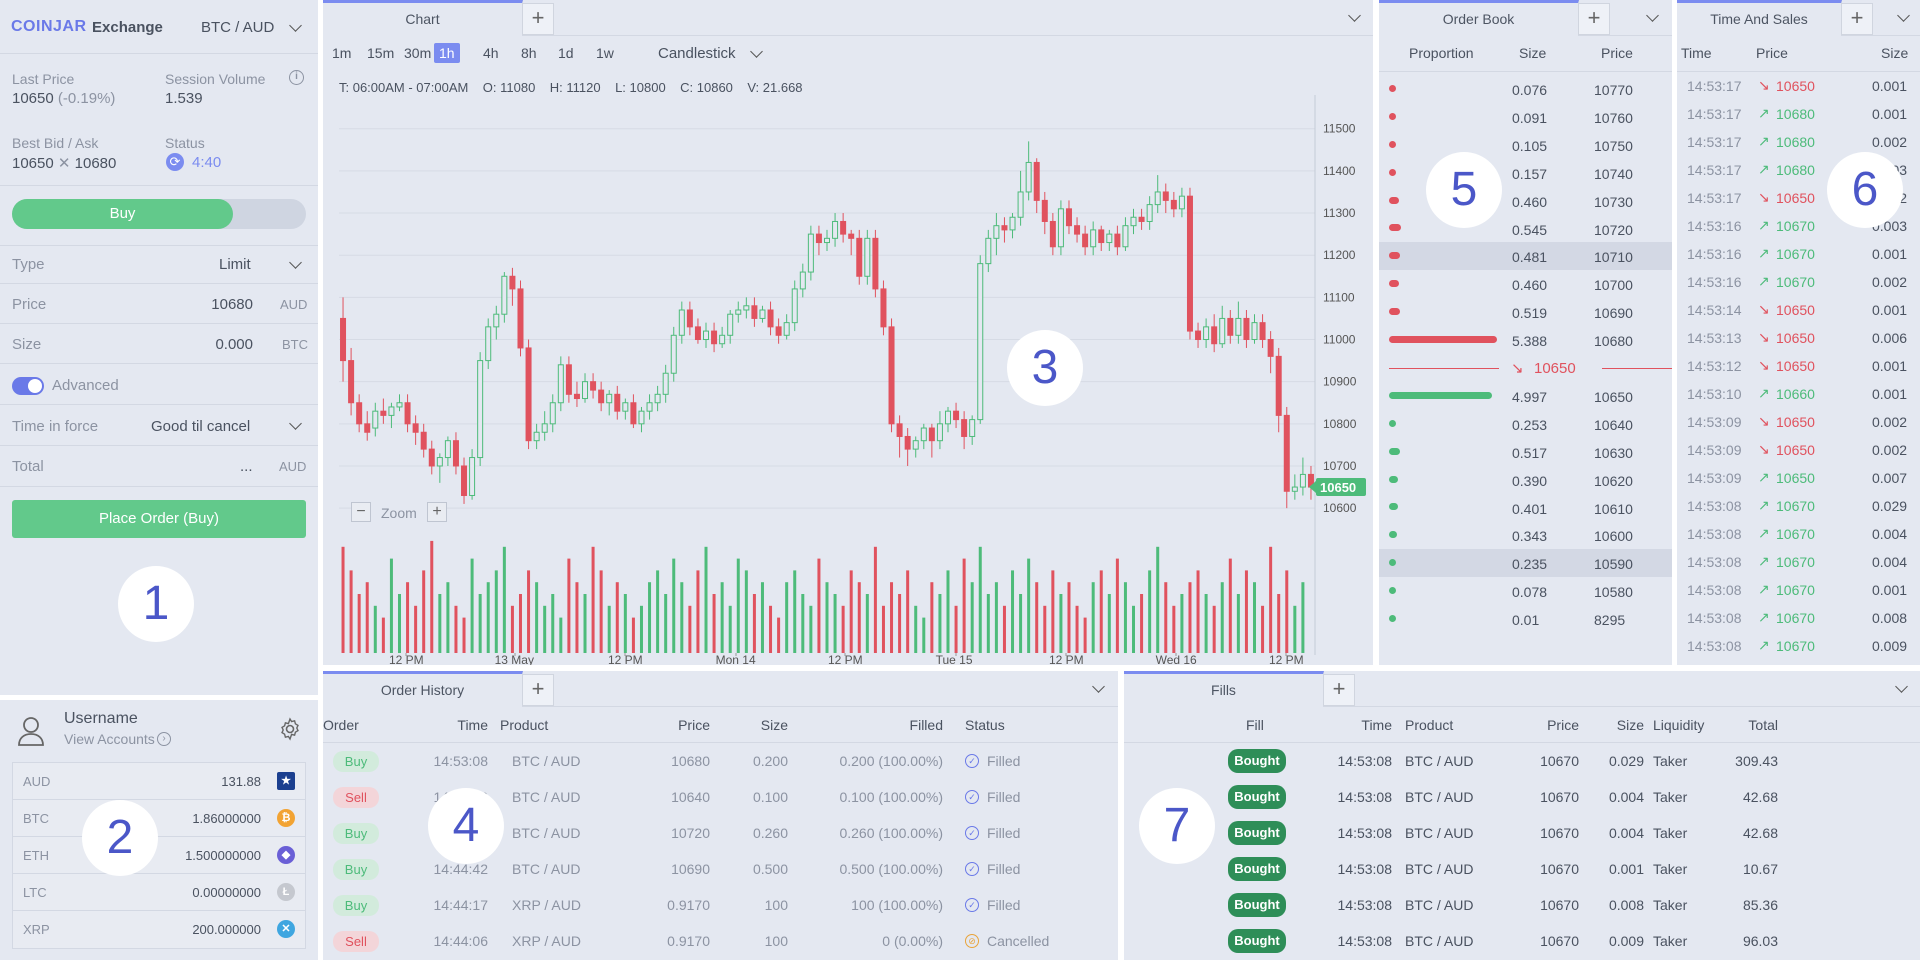 The image size is (1920, 960). Describe the element at coordinates (423, 18) in the screenshot. I see `tab-chart: Chart` at that location.